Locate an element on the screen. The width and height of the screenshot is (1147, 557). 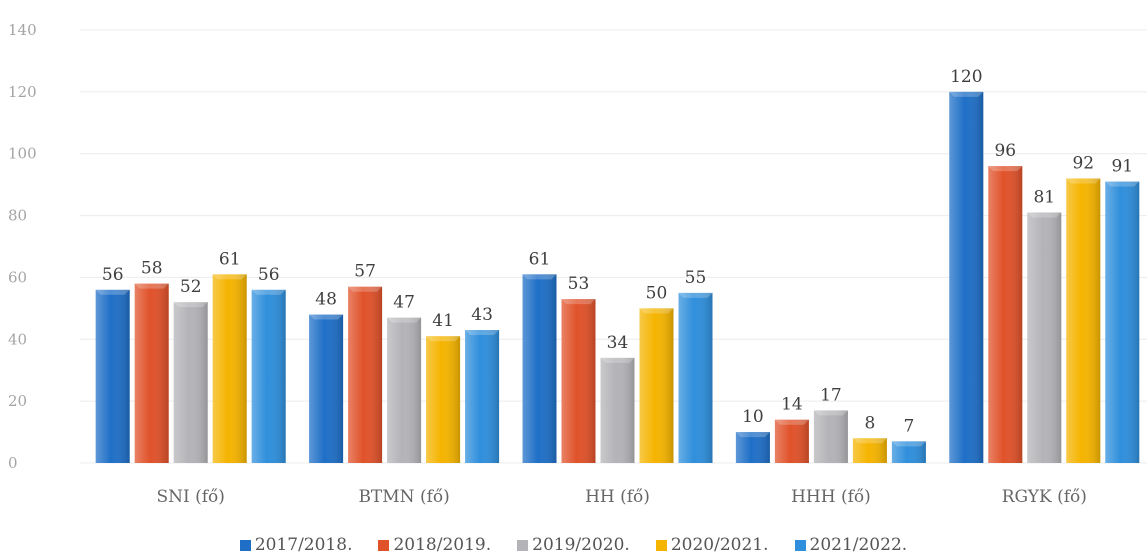
legend-item: 2020/2021. is located at coordinates (712, 545).